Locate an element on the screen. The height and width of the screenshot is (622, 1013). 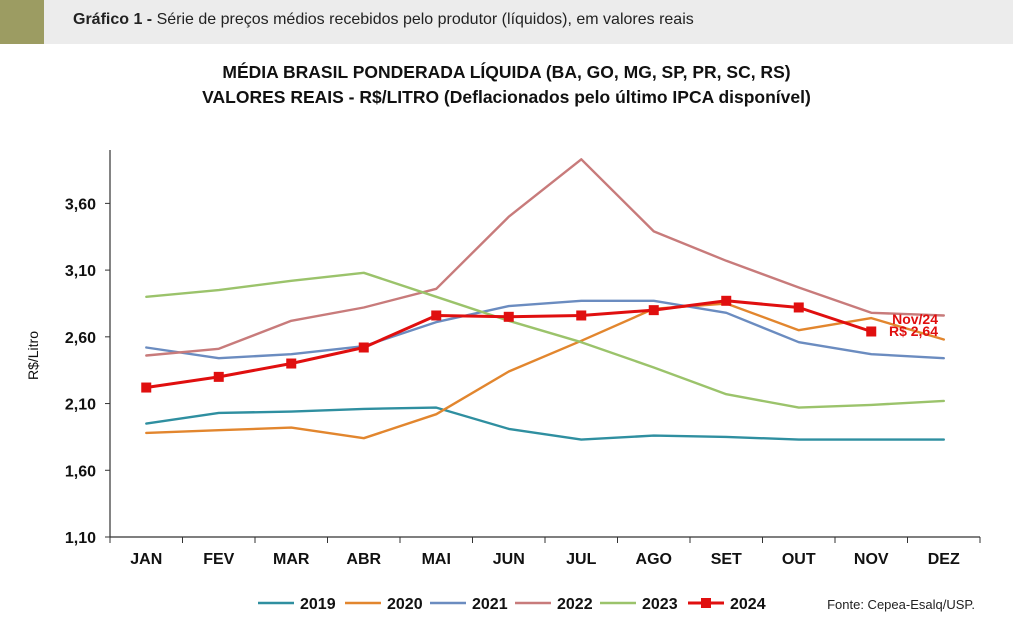
x-tick-label: FEV is located at coordinates (218, 559).